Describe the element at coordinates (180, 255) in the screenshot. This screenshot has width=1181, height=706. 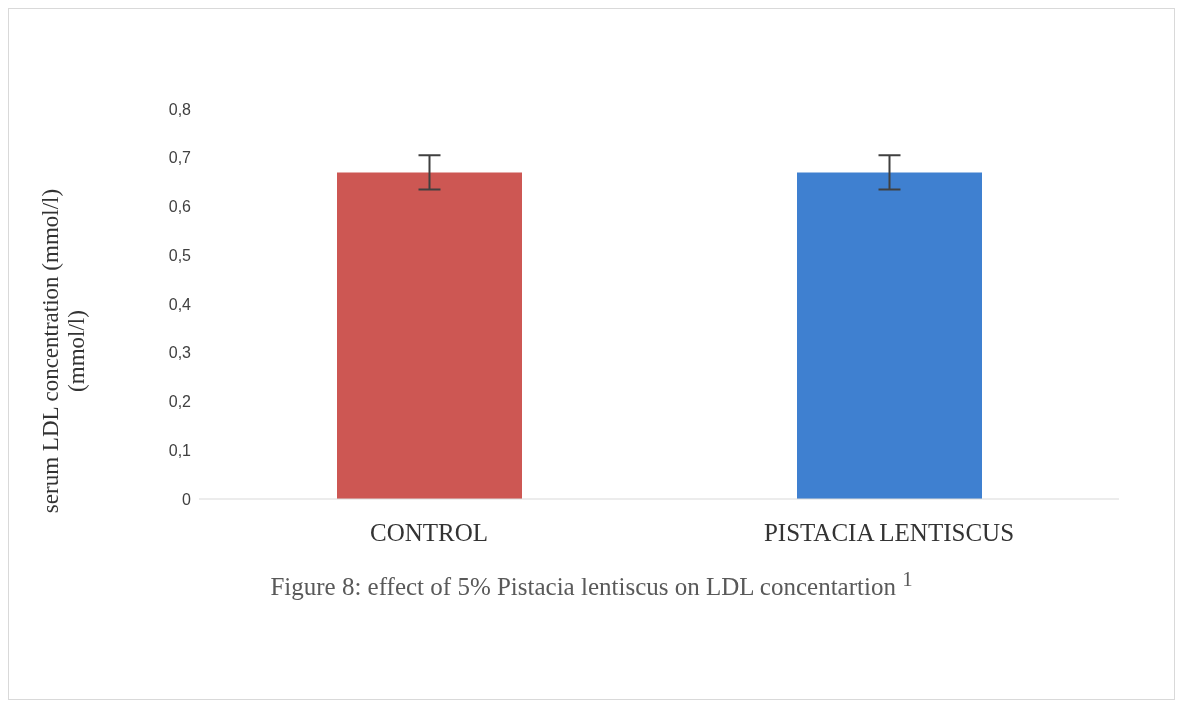
I see `y-tick-label: 0,5` at that location.